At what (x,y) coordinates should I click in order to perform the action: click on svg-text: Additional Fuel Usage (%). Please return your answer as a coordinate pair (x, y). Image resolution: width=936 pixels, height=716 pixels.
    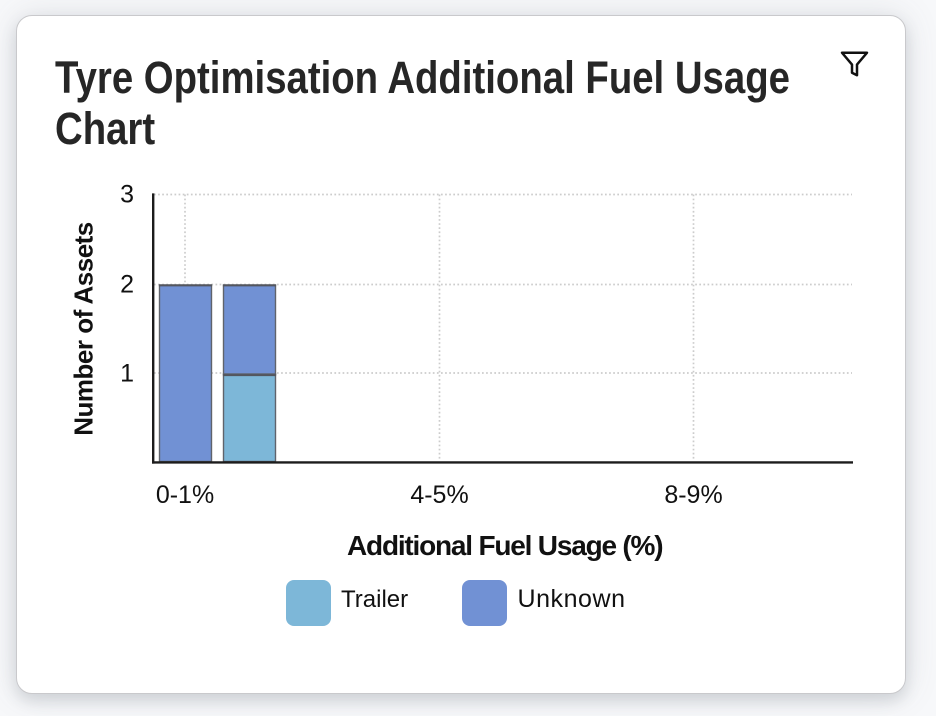
    Looking at the image, I should click on (504, 545).